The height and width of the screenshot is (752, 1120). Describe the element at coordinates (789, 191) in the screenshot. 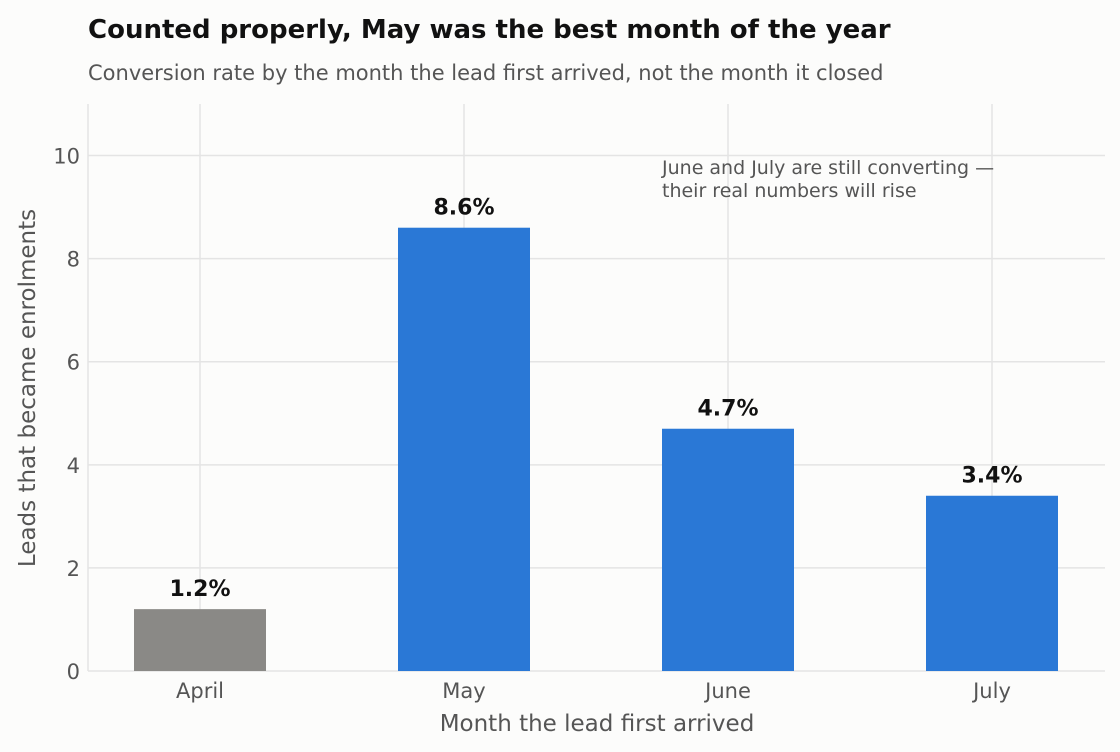

I see `annotation-line-2: their real numbers will rise` at that location.